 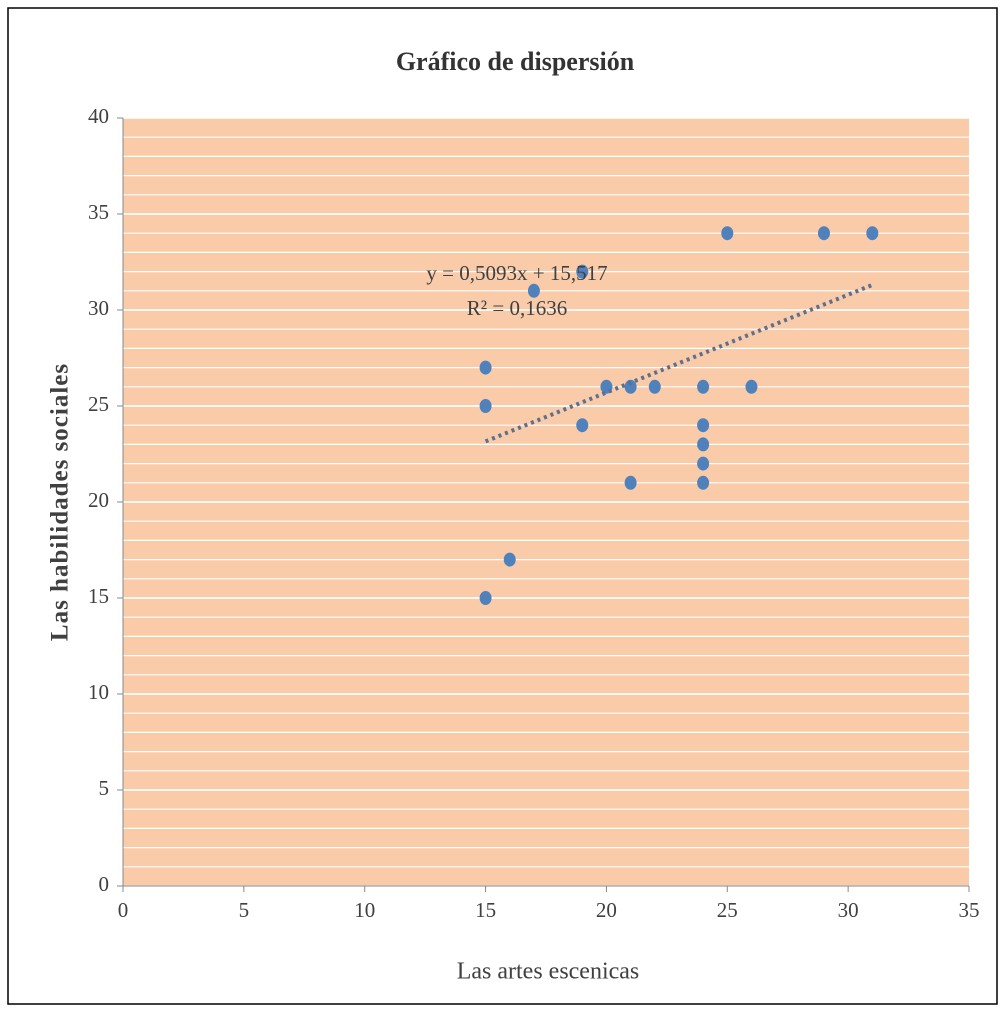 What do you see at coordinates (548, 972) in the screenshot?
I see `x-axis-label: Las artes escenicas` at bounding box center [548, 972].